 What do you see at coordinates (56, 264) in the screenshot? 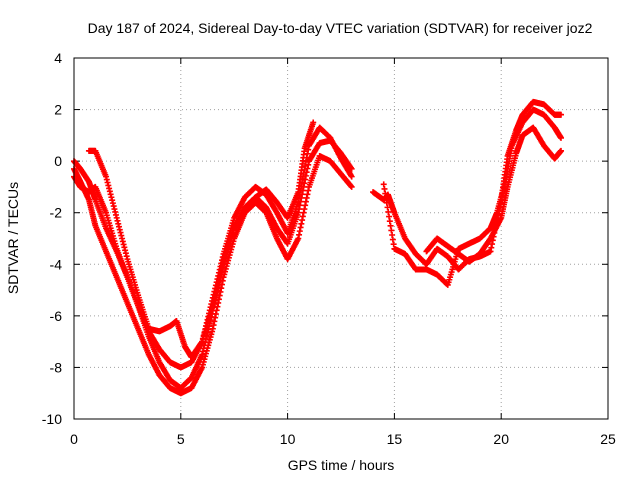
I see `y-tick-label: -4` at bounding box center [56, 264].